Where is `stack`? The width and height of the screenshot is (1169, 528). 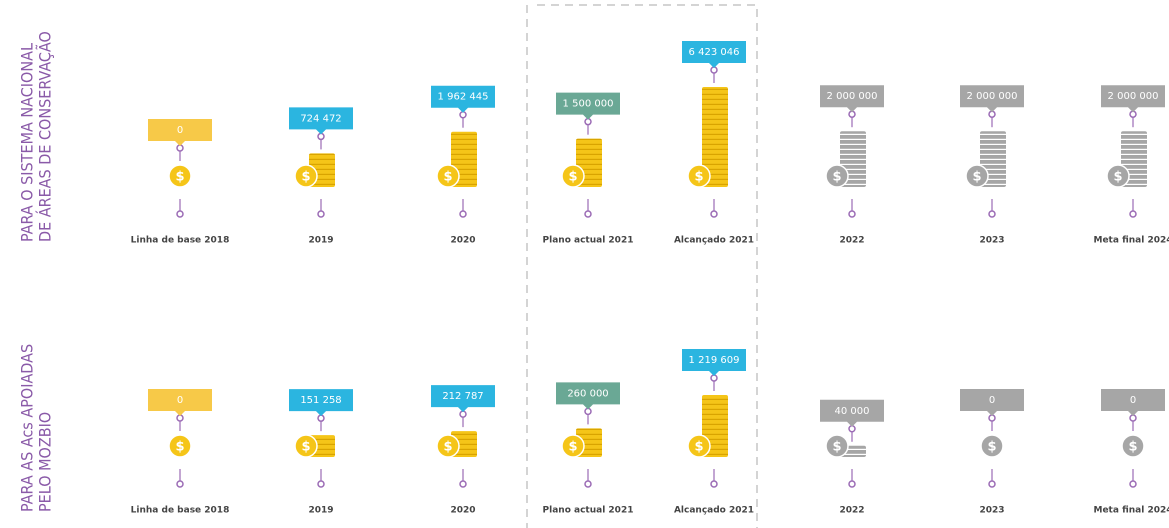
stack is located at coordinates (715, 137).